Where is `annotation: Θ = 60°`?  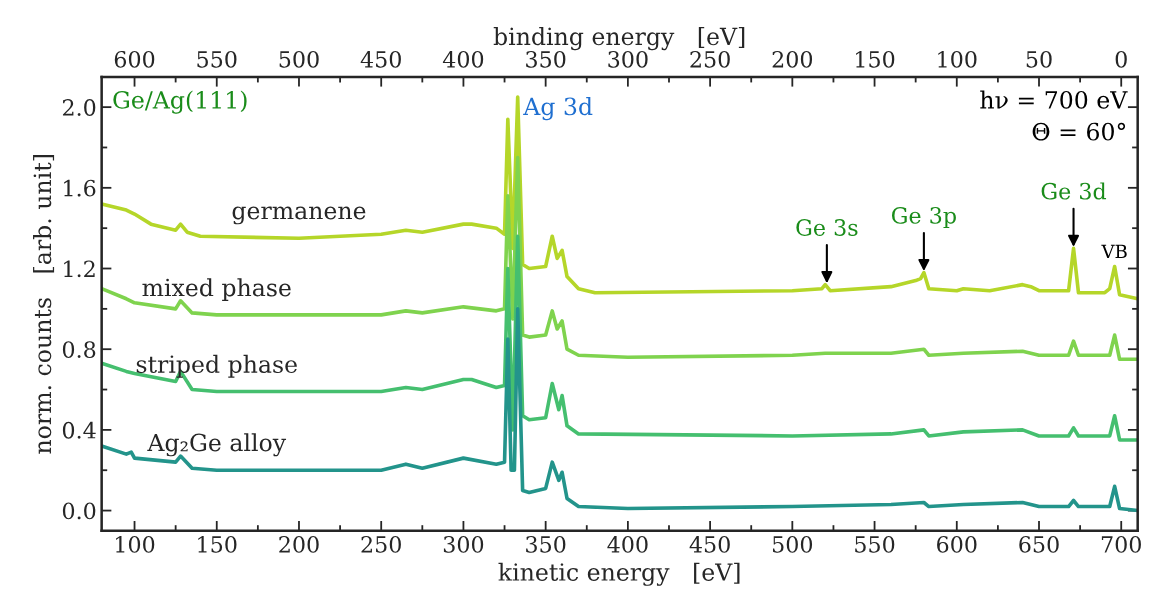
annotation: Θ = 60° is located at coordinates (1079, 131).